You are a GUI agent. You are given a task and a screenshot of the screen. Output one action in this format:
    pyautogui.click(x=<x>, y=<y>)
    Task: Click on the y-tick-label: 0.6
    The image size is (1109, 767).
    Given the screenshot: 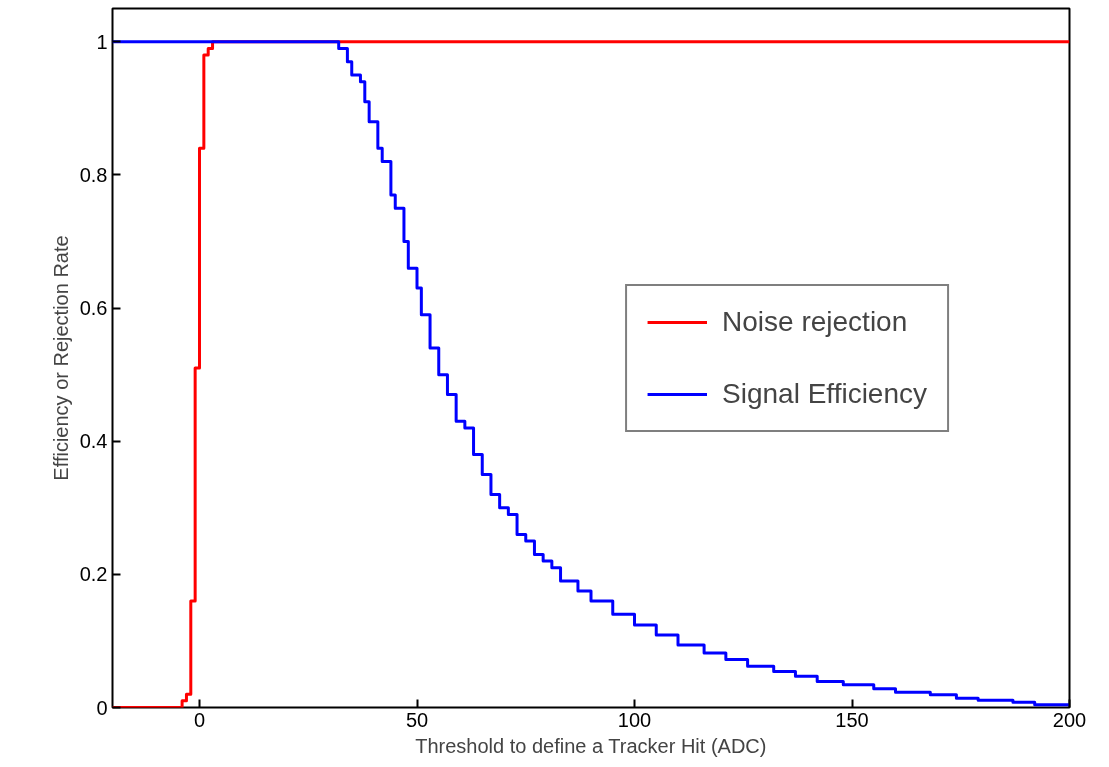 What is the action you would take?
    pyautogui.click(x=93, y=308)
    